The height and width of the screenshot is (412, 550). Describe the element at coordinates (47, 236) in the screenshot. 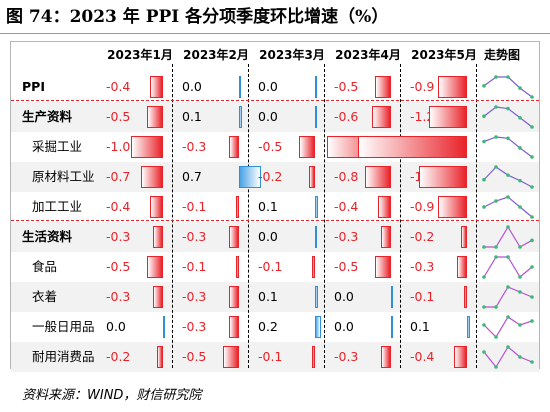

I see `row-label: 生活资料` at that location.